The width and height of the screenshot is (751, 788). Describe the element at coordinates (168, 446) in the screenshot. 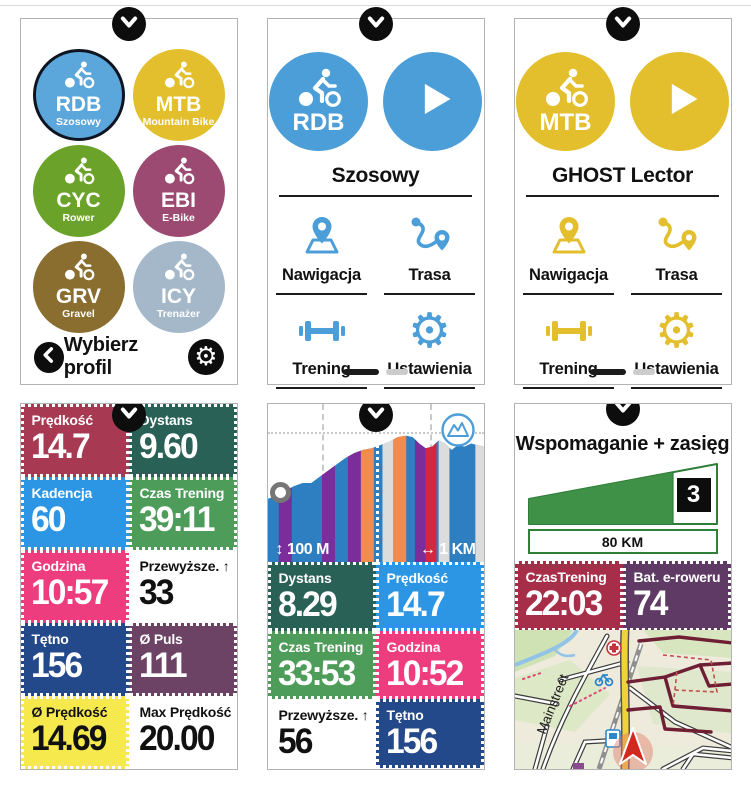

I see `tile-value: 9.60` at that location.